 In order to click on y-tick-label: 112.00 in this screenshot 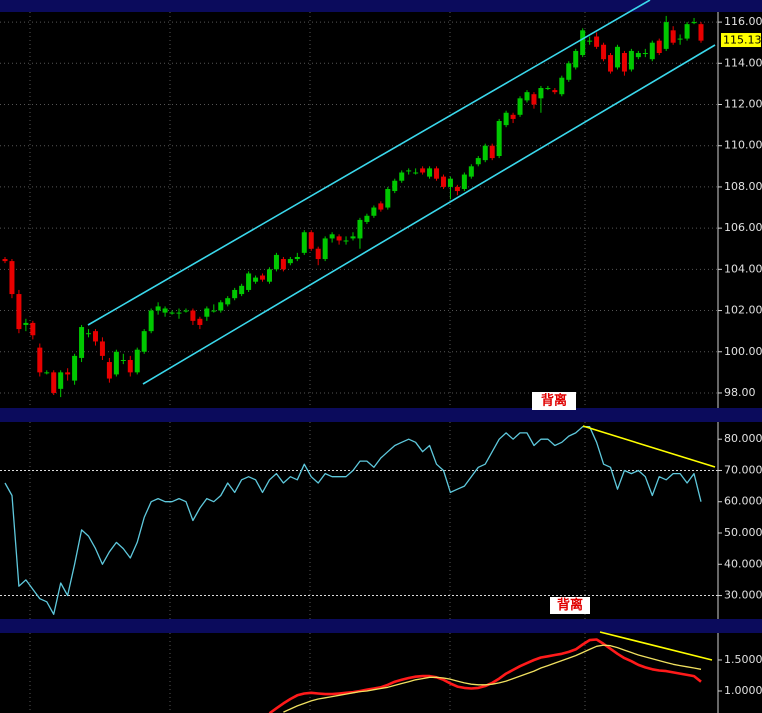, I will do `click(743, 104)`.